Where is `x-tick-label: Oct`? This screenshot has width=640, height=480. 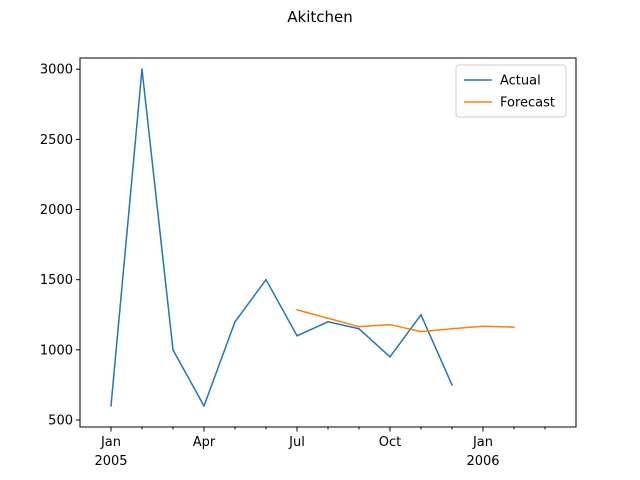
x-tick-label: Oct is located at coordinates (390, 442).